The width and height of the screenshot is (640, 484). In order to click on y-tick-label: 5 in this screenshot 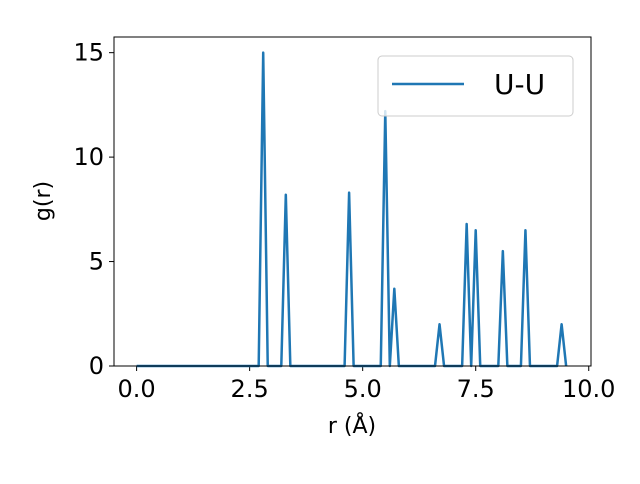, I will do `click(96, 262)`.